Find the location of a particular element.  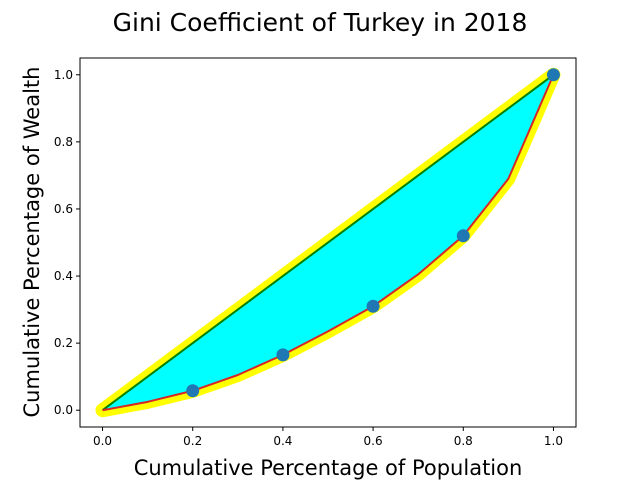

x-tick-label: 0.6 is located at coordinates (373, 441).